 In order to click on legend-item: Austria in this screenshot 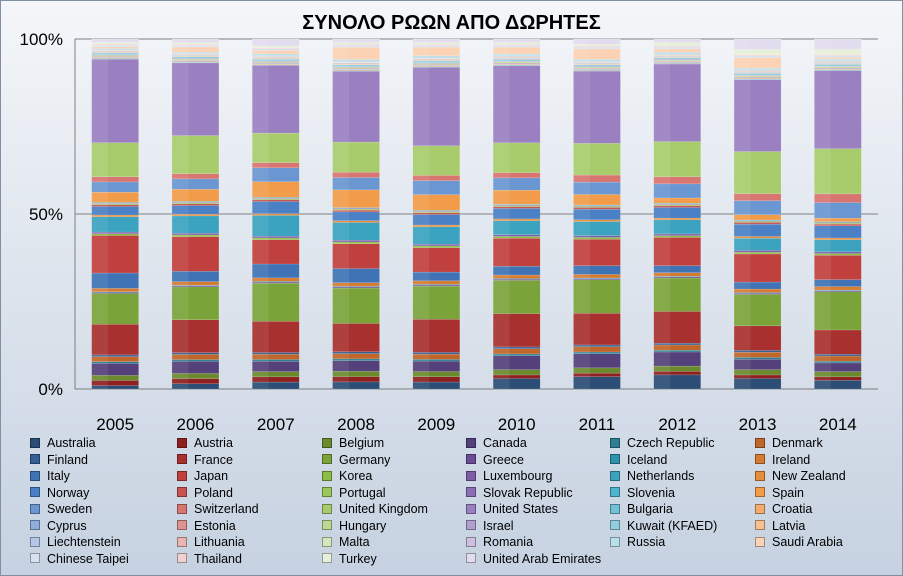, I will do `click(205, 443)`.